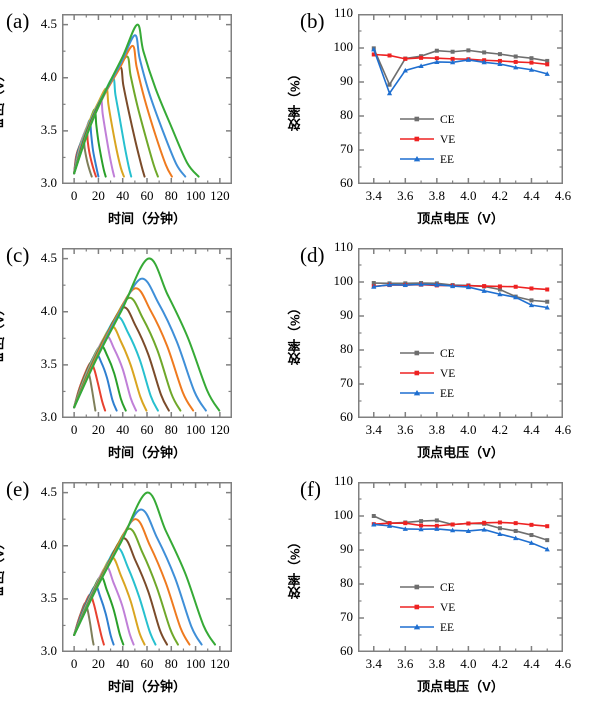 The image size is (600, 708). What do you see at coordinates (220, 195) in the screenshot?
I see `x-tick-label: 120` at bounding box center [220, 195].